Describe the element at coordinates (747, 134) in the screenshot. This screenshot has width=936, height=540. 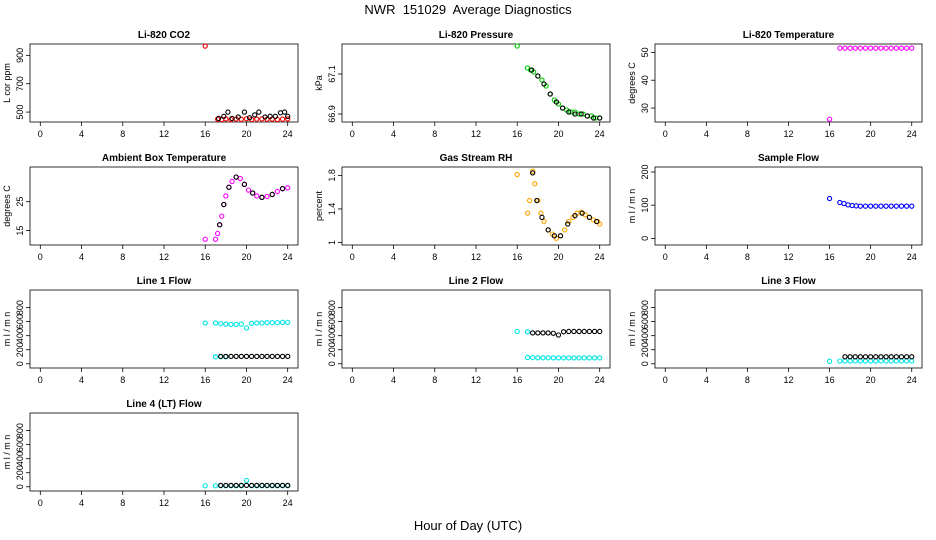
I see `x-tick-label: 8` at that location.